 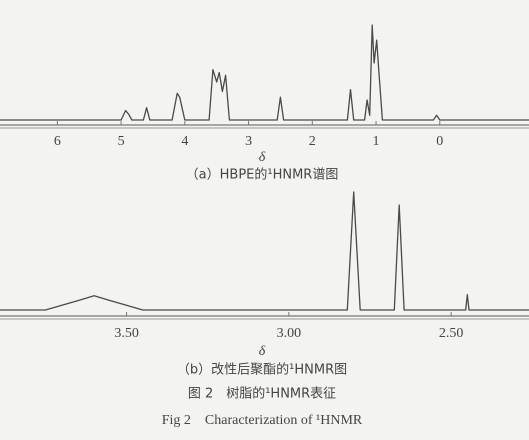 What do you see at coordinates (126, 333) in the screenshot?
I see `x-tick-label: 3.50` at bounding box center [126, 333].